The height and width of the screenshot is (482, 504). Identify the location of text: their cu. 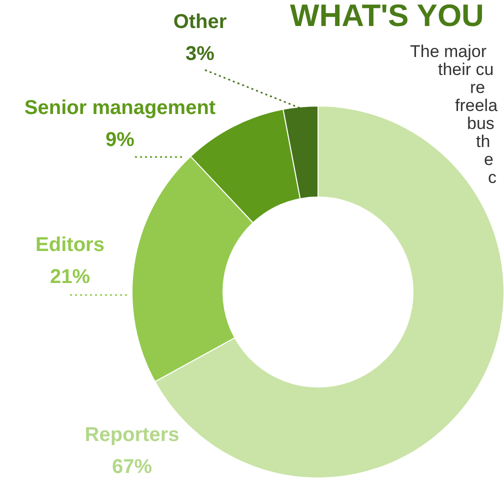
(466, 69).